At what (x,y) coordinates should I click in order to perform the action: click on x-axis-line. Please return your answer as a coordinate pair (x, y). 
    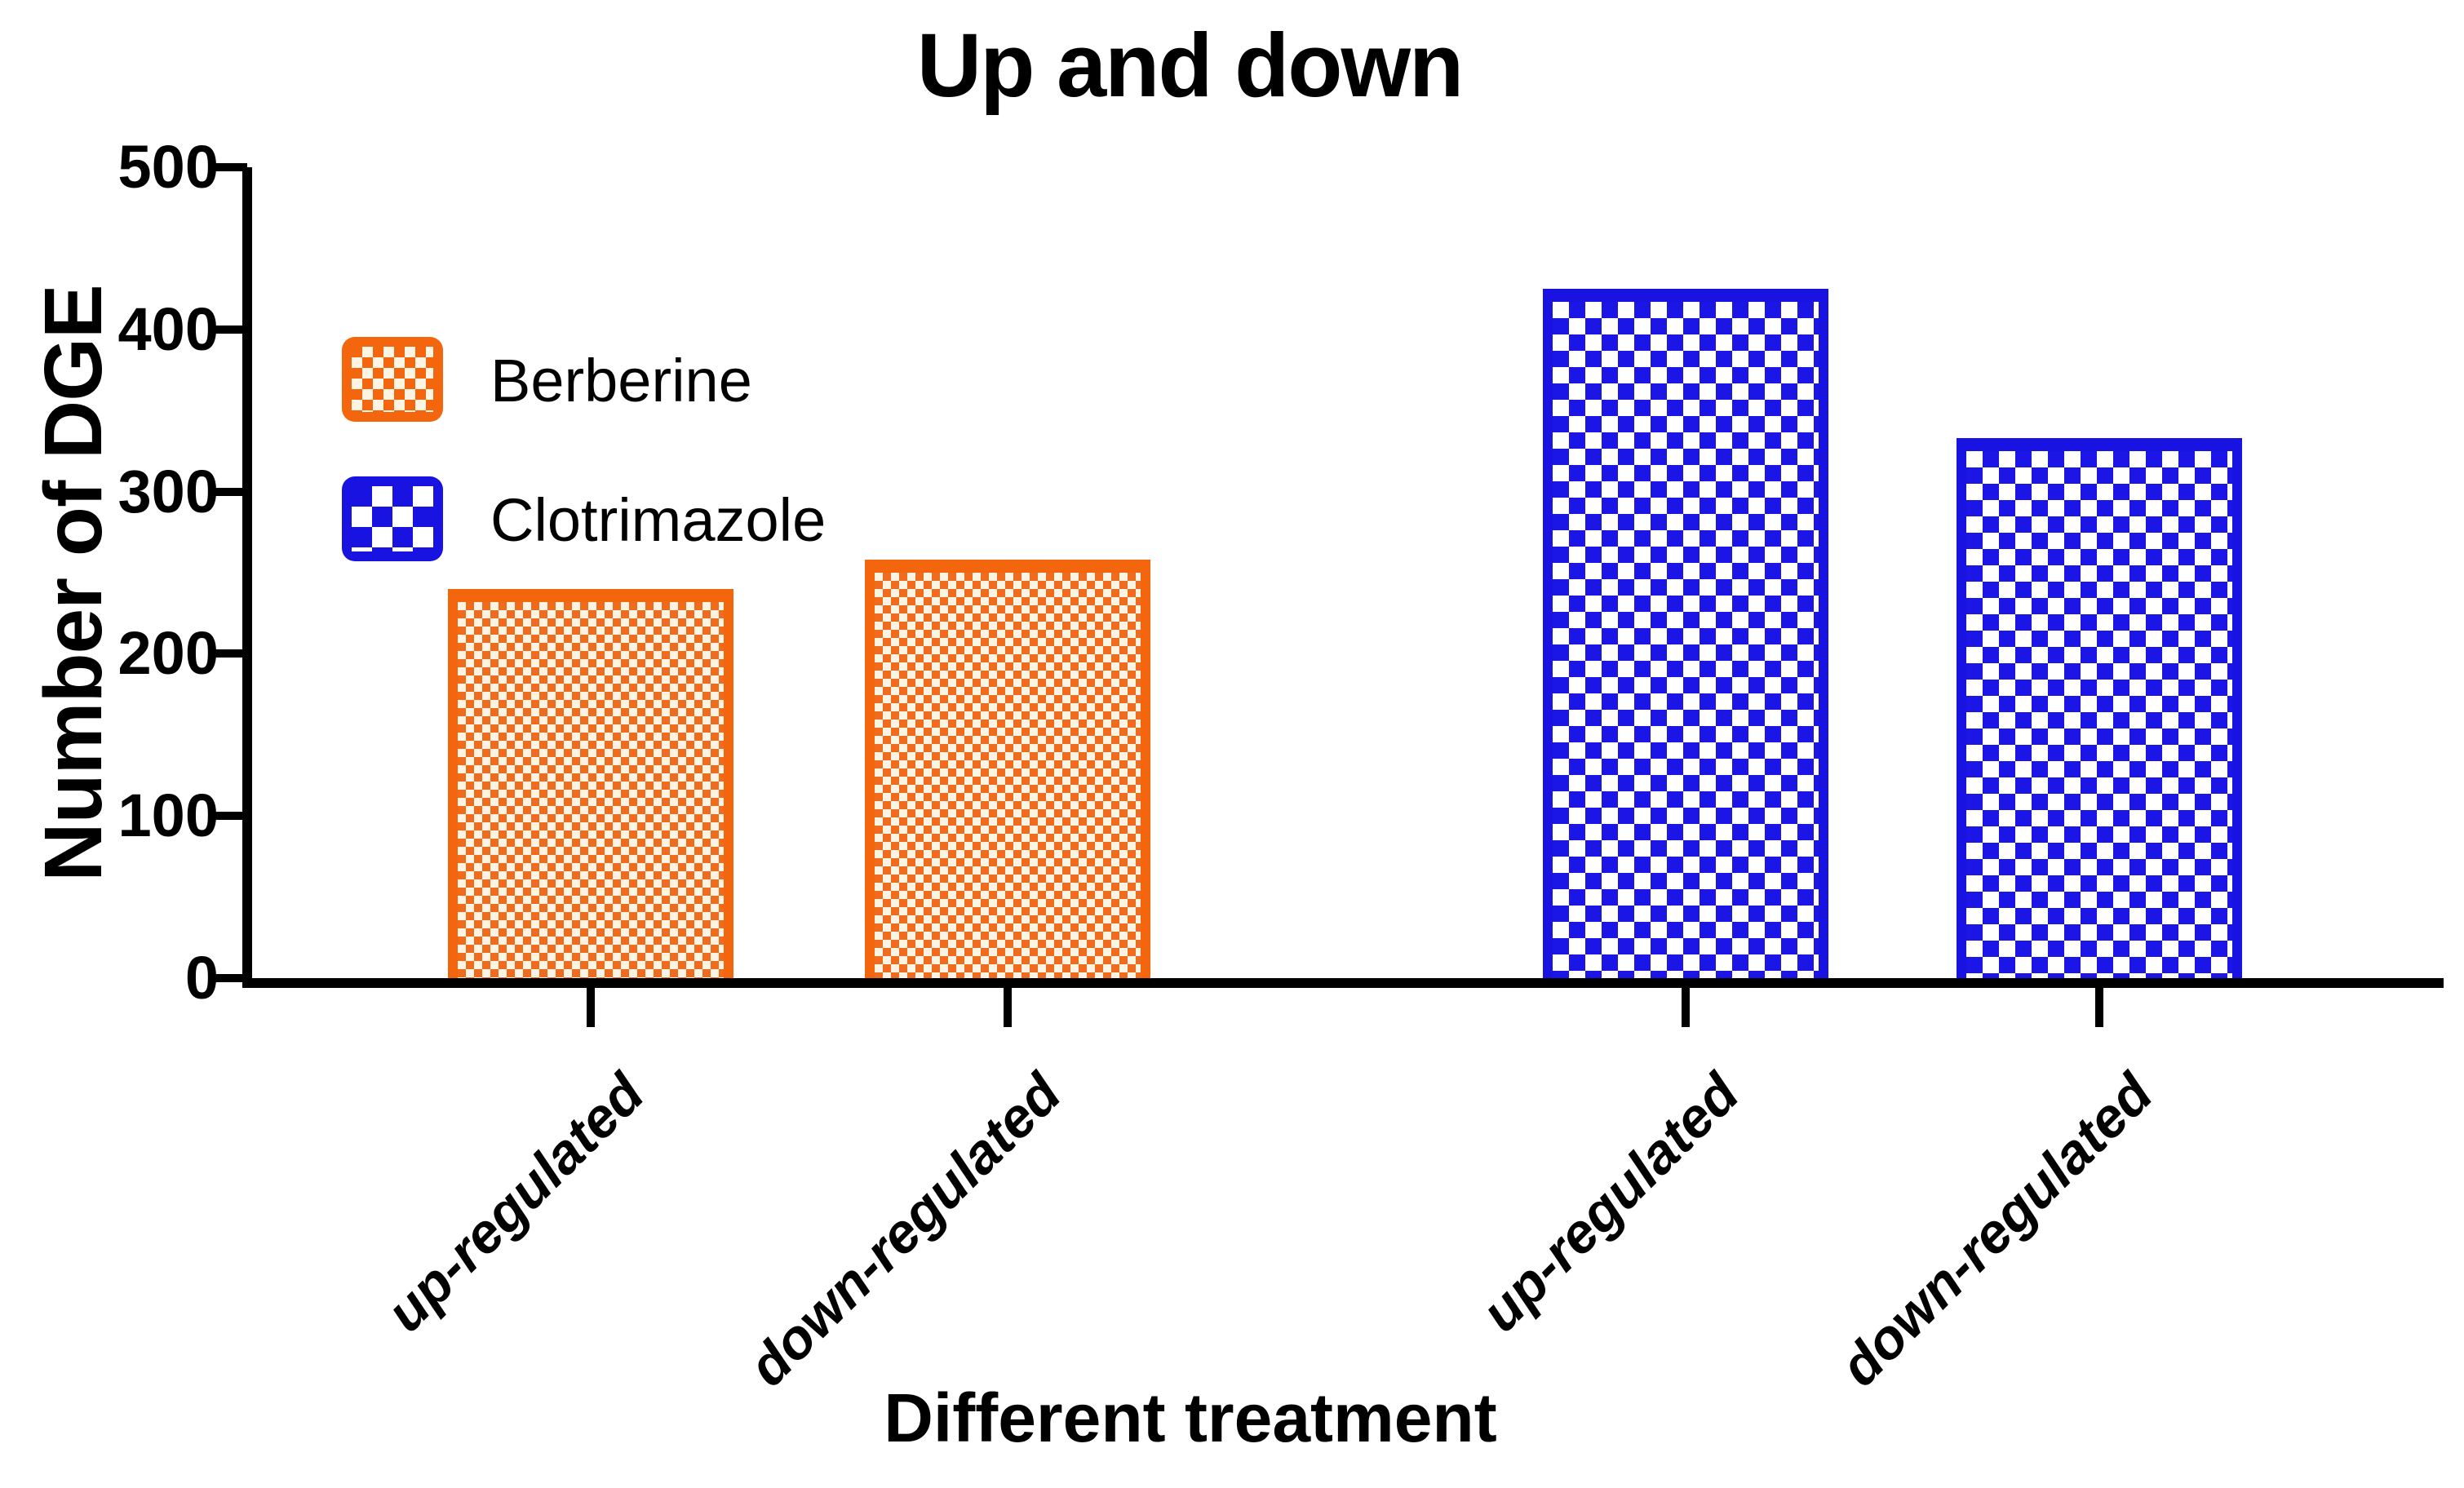
    Looking at the image, I should click on (1343, 983).